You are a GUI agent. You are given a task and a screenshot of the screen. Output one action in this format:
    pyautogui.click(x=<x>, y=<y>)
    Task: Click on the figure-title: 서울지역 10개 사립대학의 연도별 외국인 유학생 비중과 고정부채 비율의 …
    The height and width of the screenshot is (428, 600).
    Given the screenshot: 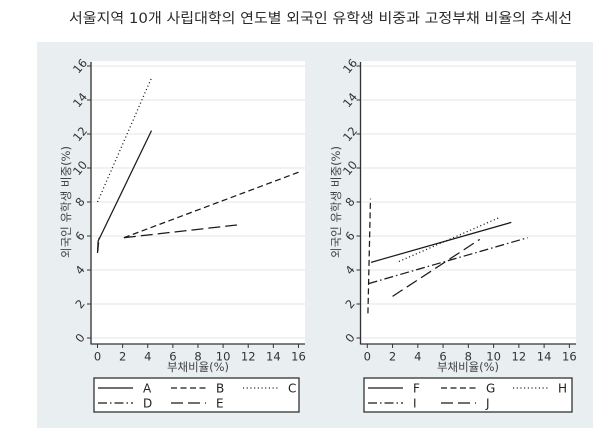 What is the action you would take?
    pyautogui.click(x=320, y=19)
    